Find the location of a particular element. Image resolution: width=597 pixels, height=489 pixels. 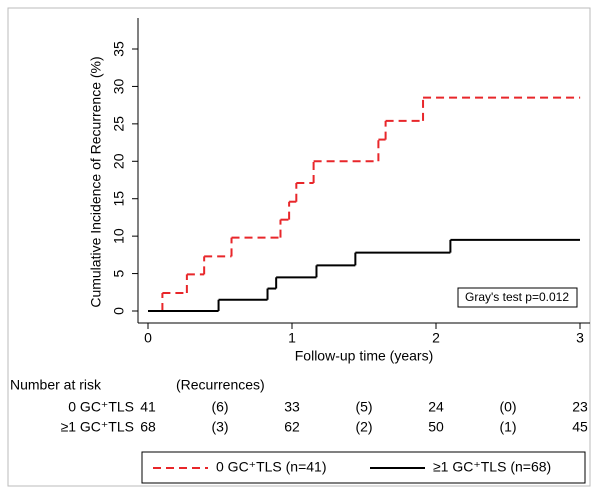

at-risk: 45 is located at coordinates (580, 427).